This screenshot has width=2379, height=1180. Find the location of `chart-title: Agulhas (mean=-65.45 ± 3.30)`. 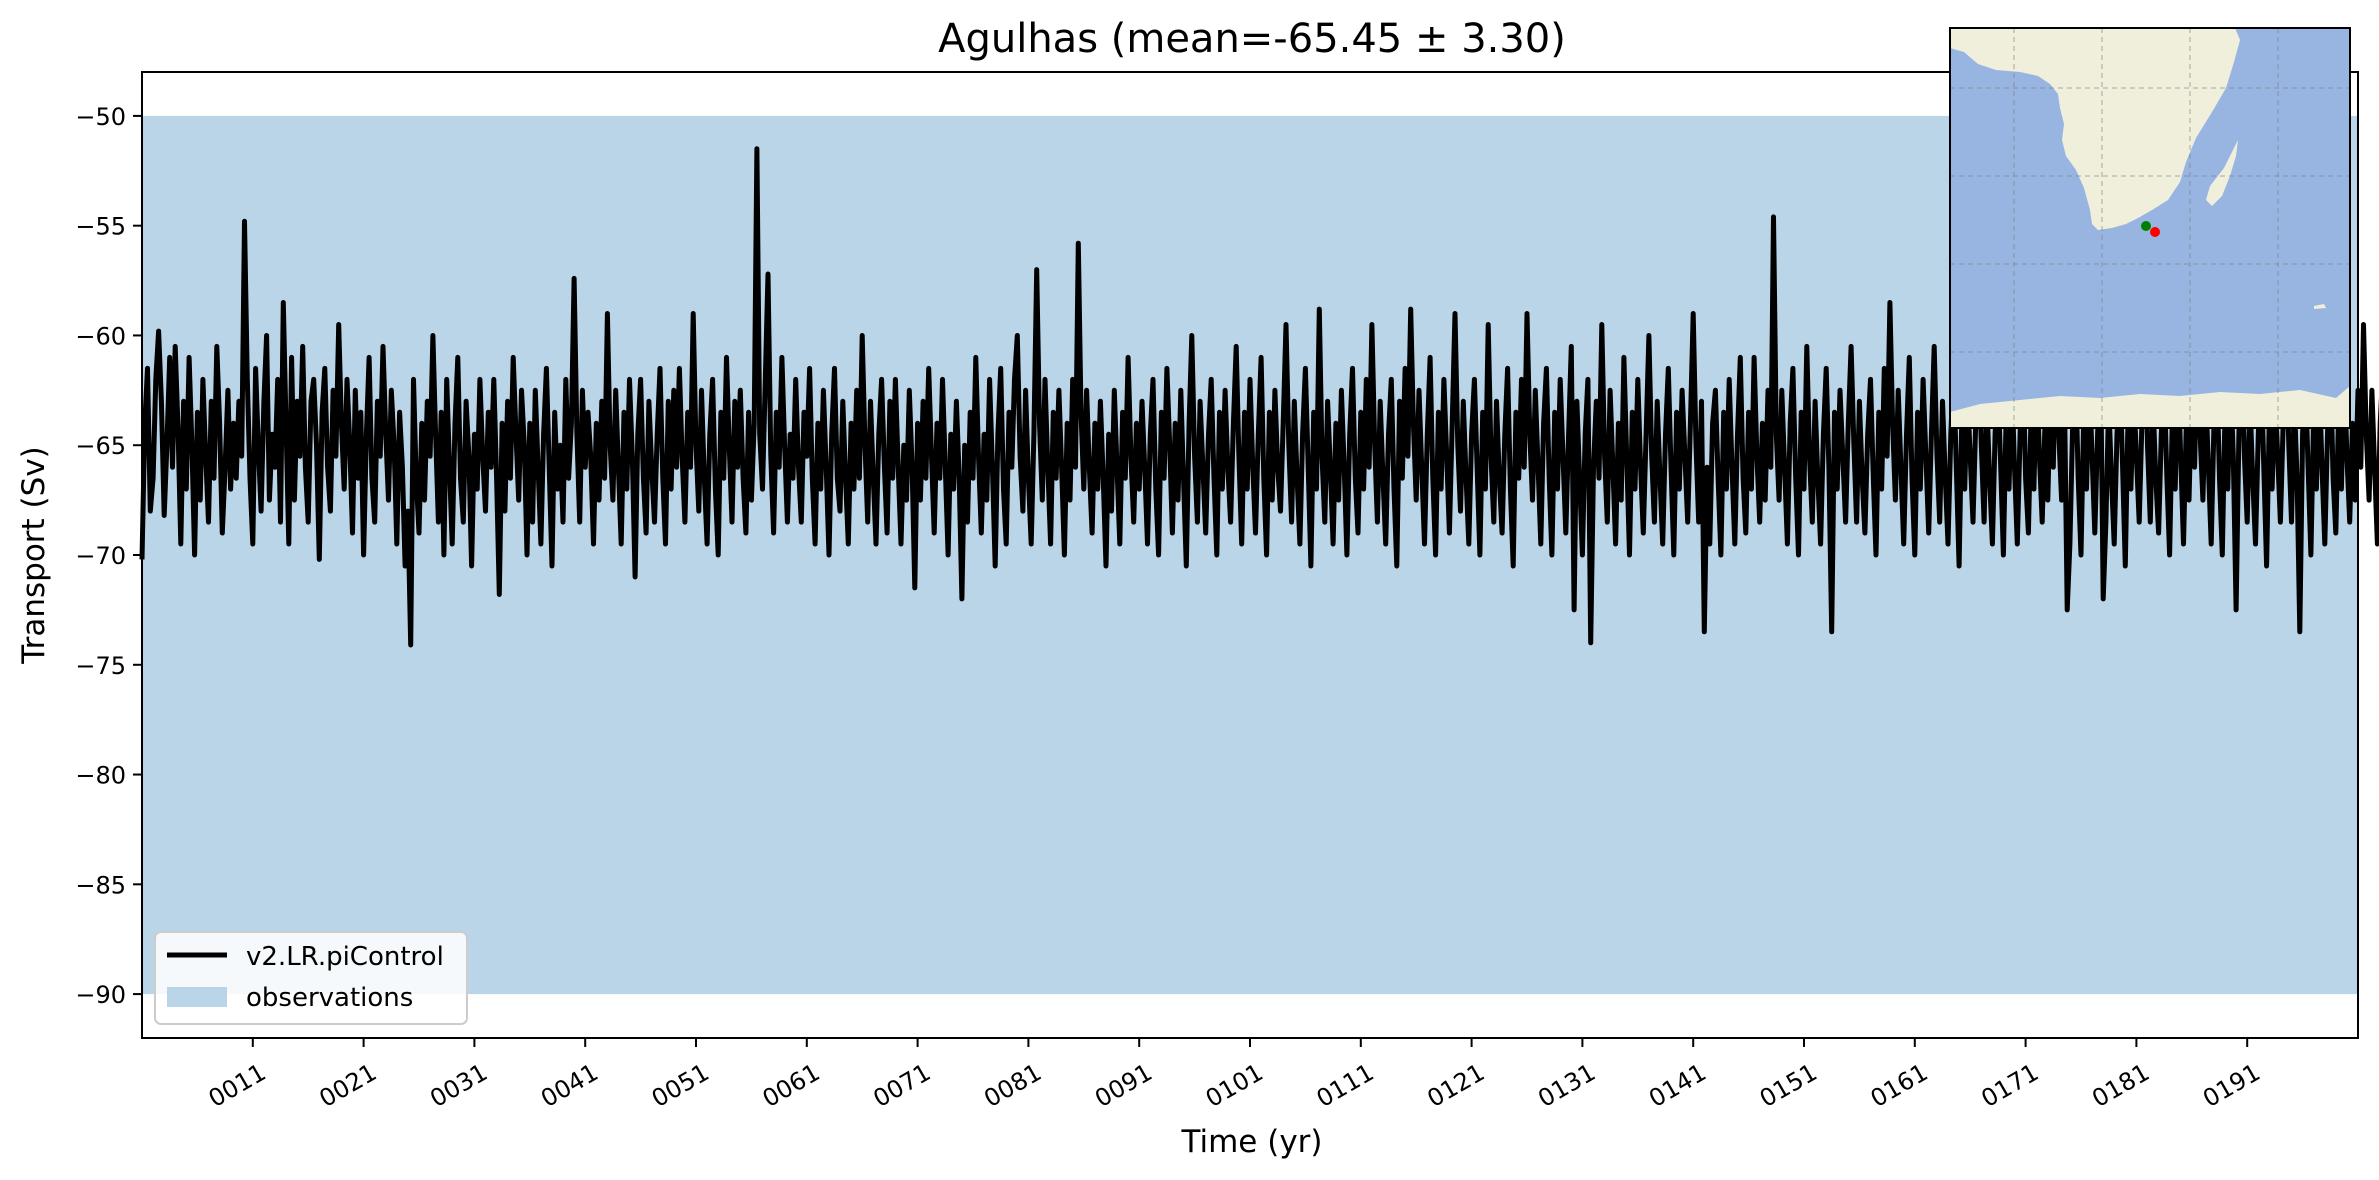

chart-title: Agulhas (mean=-65.45 ± 3.30) is located at coordinates (1252, 39).